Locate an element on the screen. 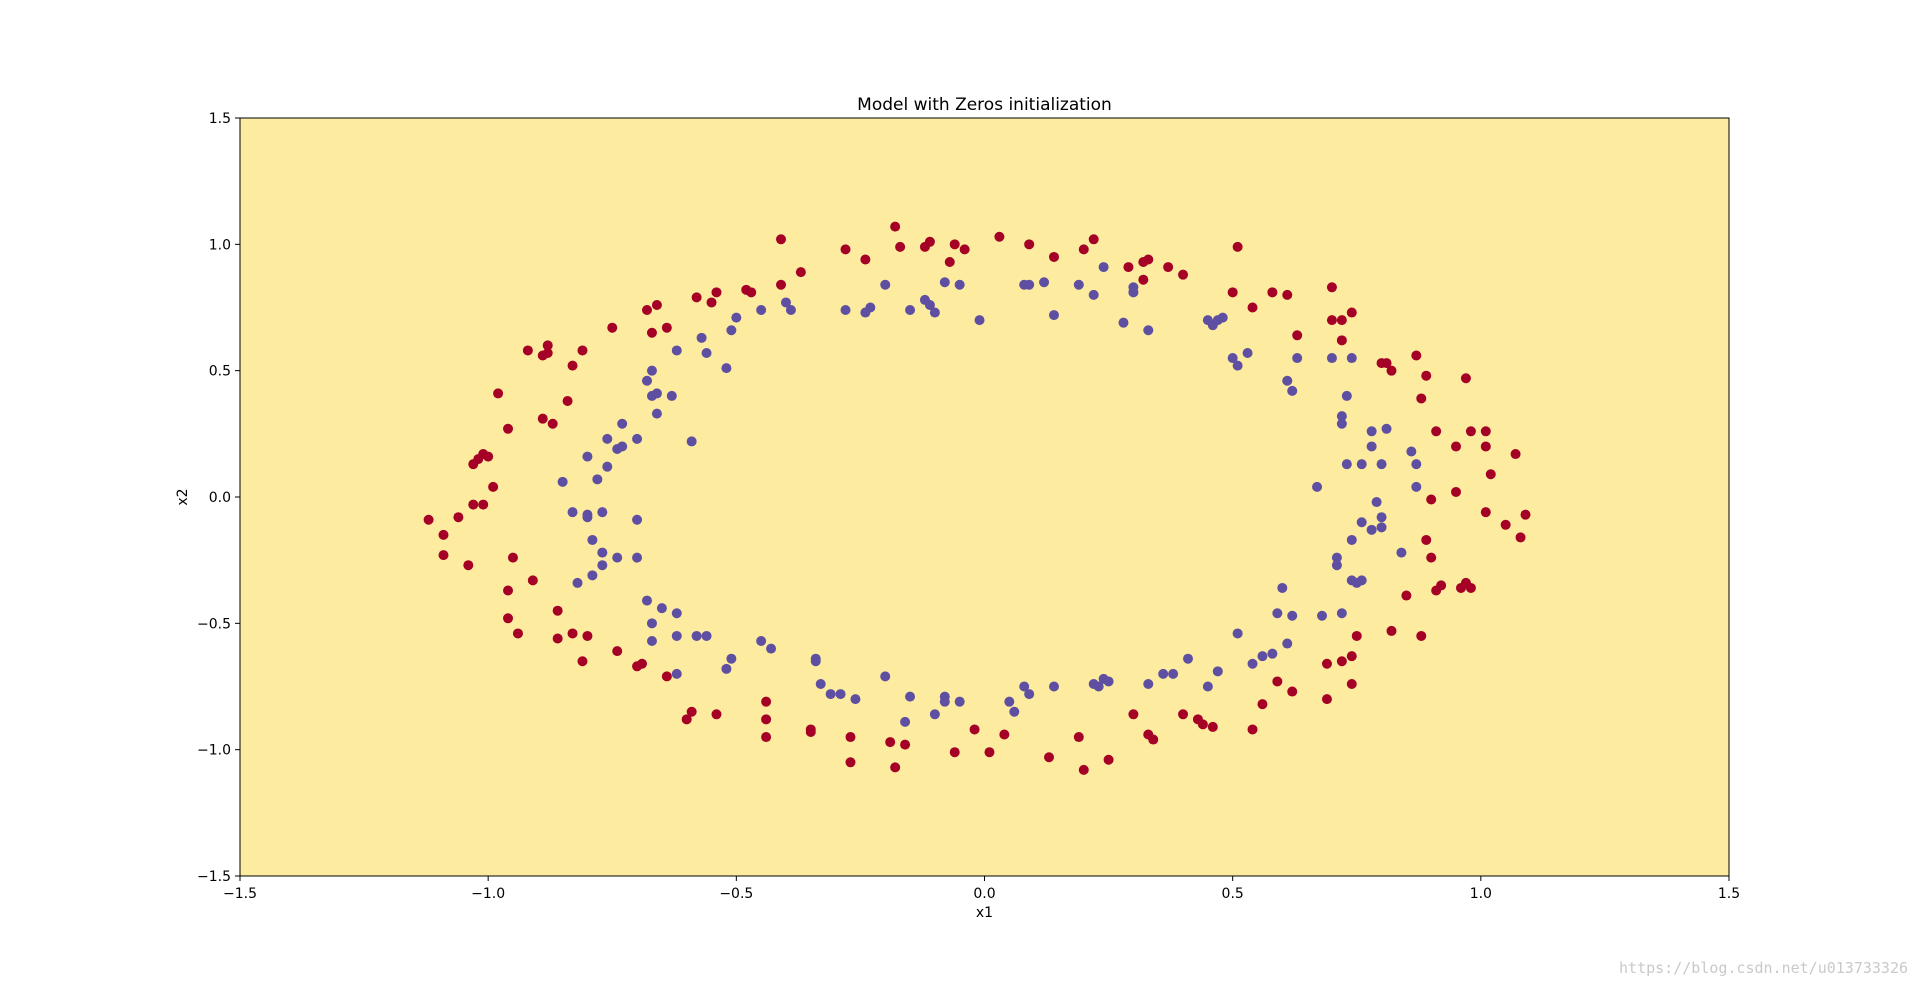  x-tick-label: −0.5 is located at coordinates (736, 894).